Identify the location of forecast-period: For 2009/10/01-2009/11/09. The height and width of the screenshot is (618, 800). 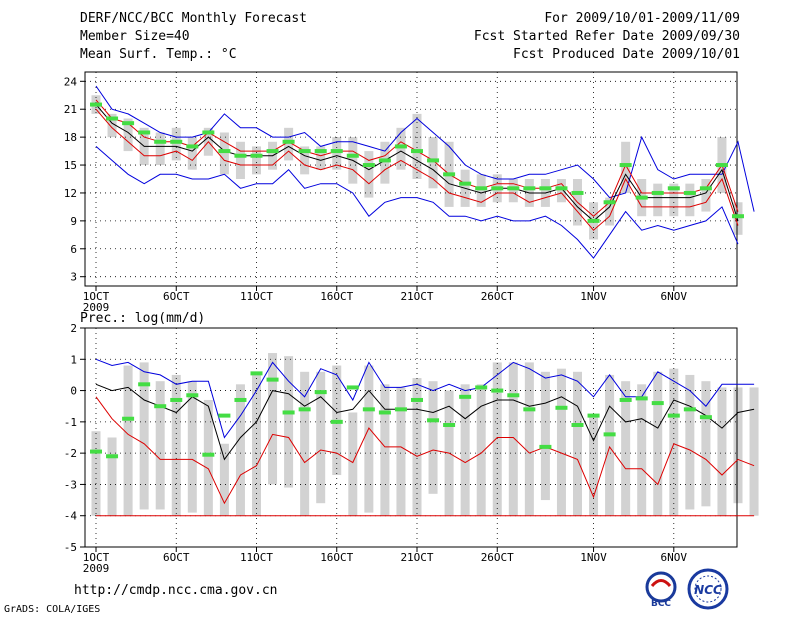
(642, 18).